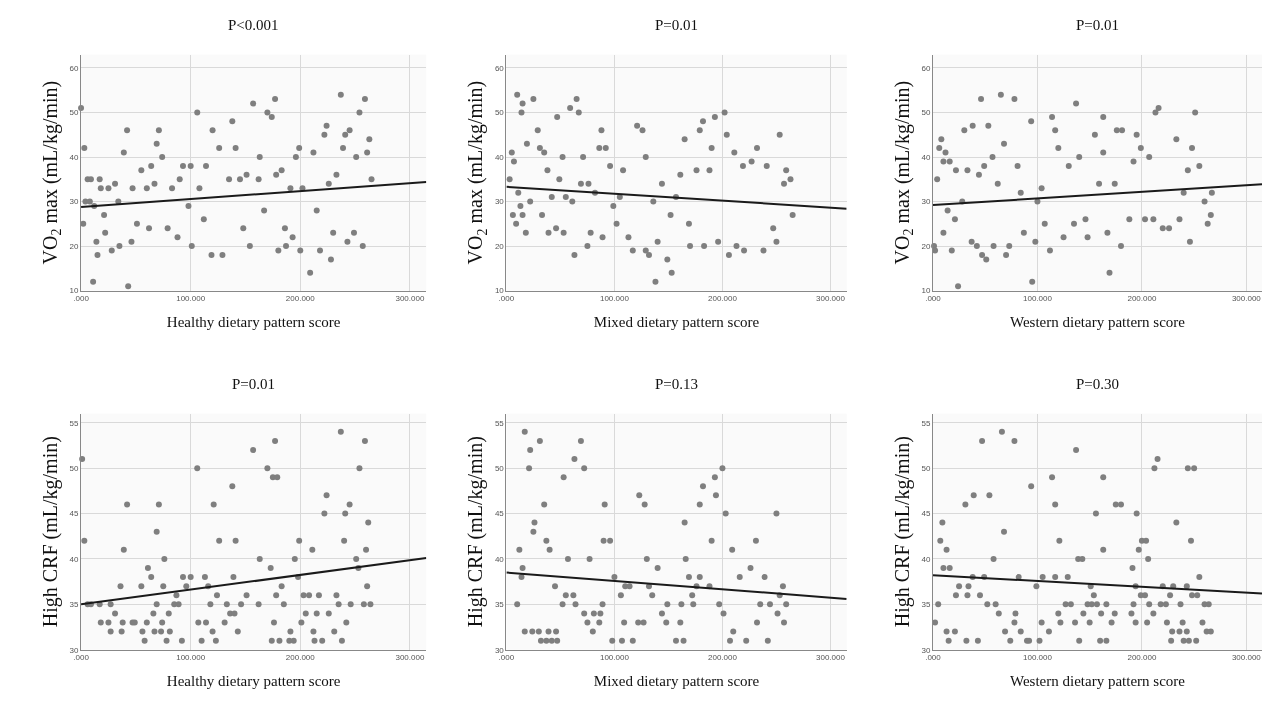 The image size is (1275, 709). I want to click on chart-title: P=0.13, so click(677, 384).